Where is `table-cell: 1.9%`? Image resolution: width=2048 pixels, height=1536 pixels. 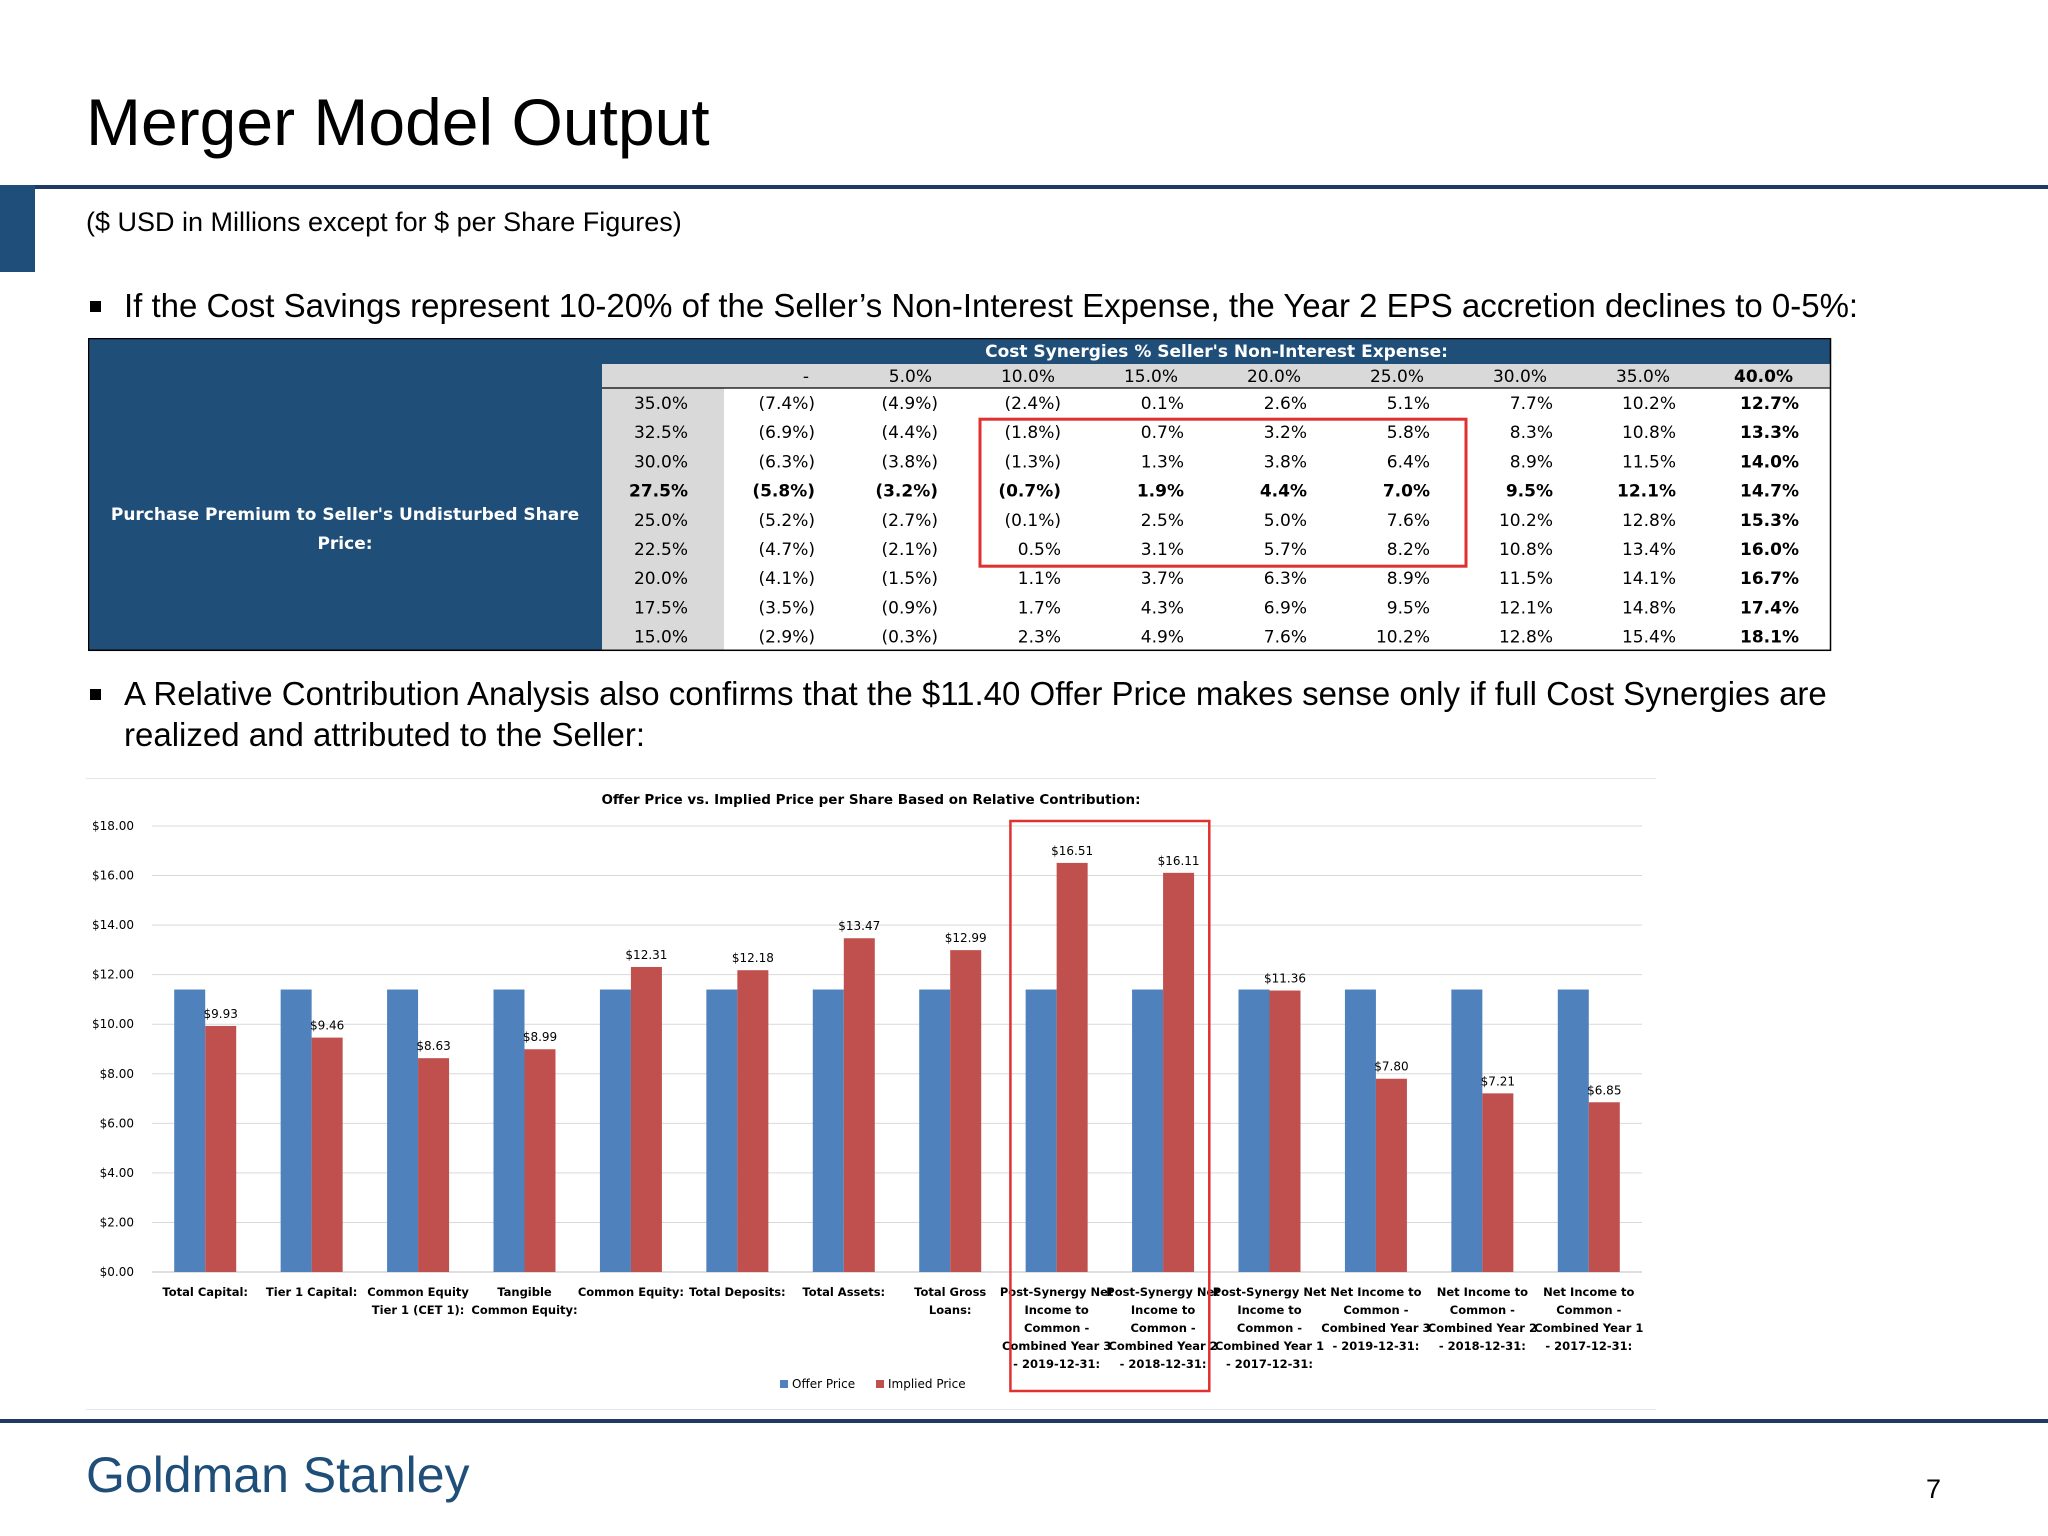 table-cell: 1.9% is located at coordinates (1160, 492).